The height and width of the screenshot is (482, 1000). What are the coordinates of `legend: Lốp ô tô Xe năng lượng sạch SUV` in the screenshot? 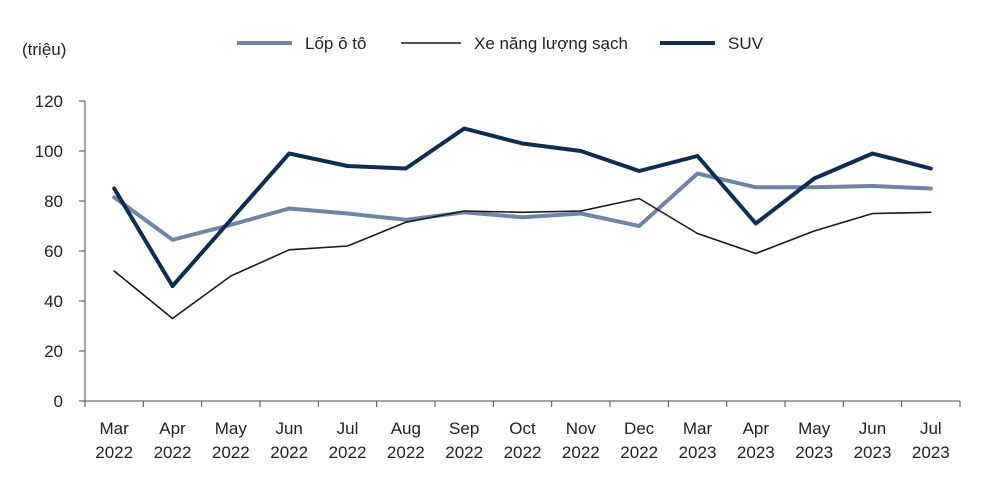 It's located at (500, 43).